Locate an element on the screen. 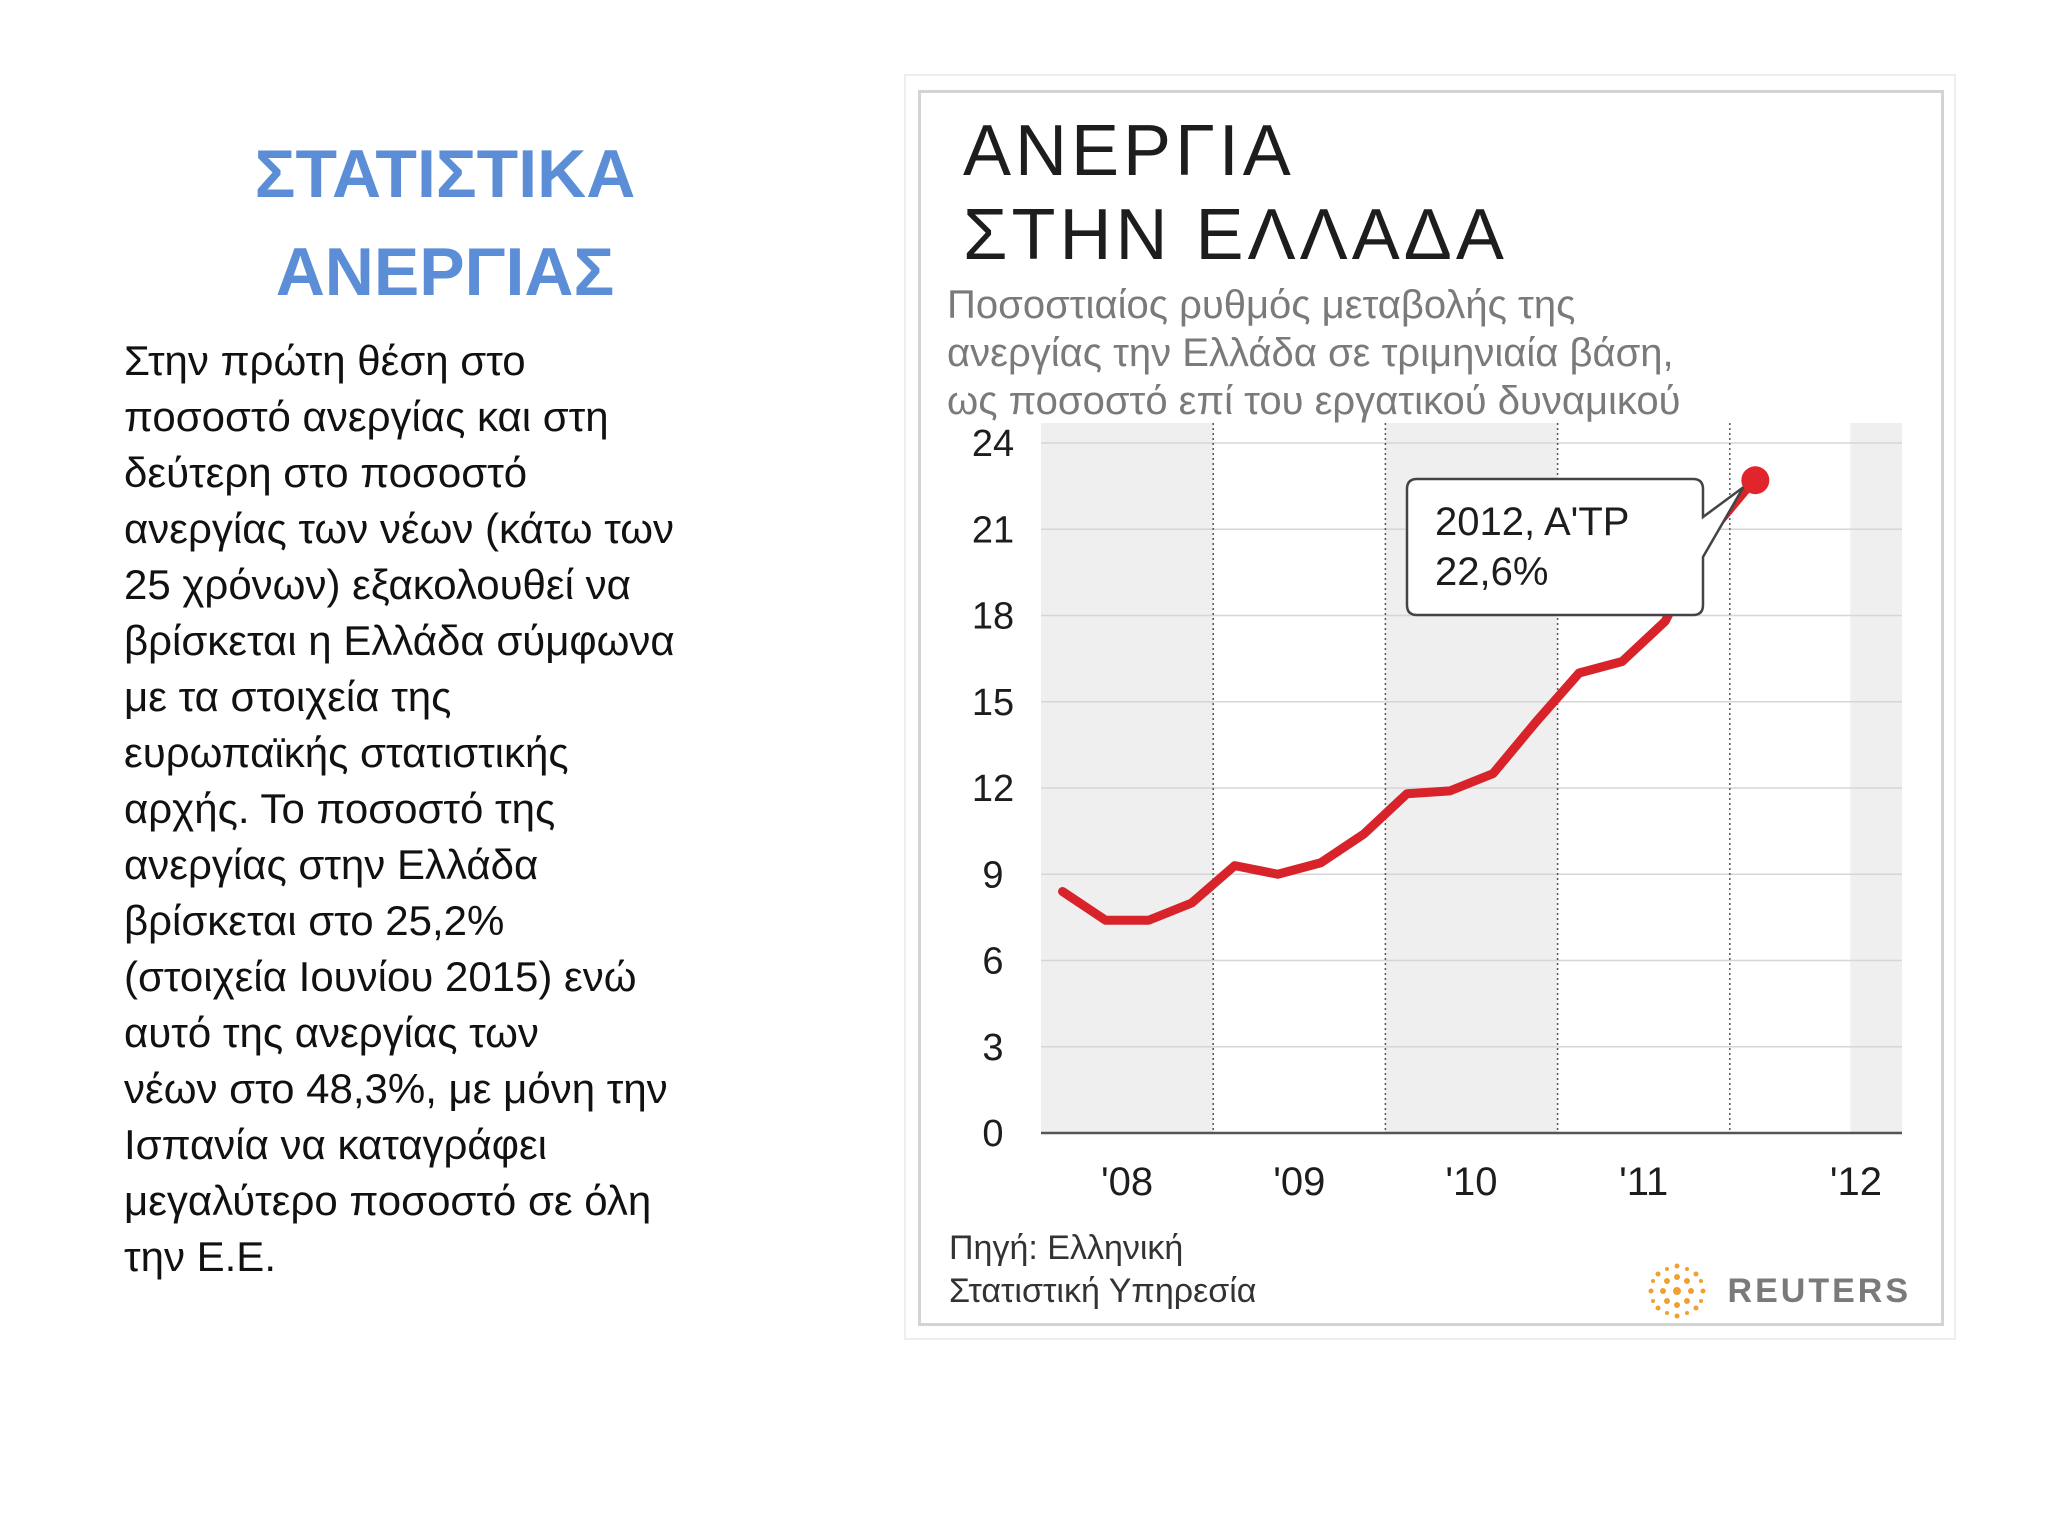  y-tick-label: 6 is located at coordinates (992, 962).